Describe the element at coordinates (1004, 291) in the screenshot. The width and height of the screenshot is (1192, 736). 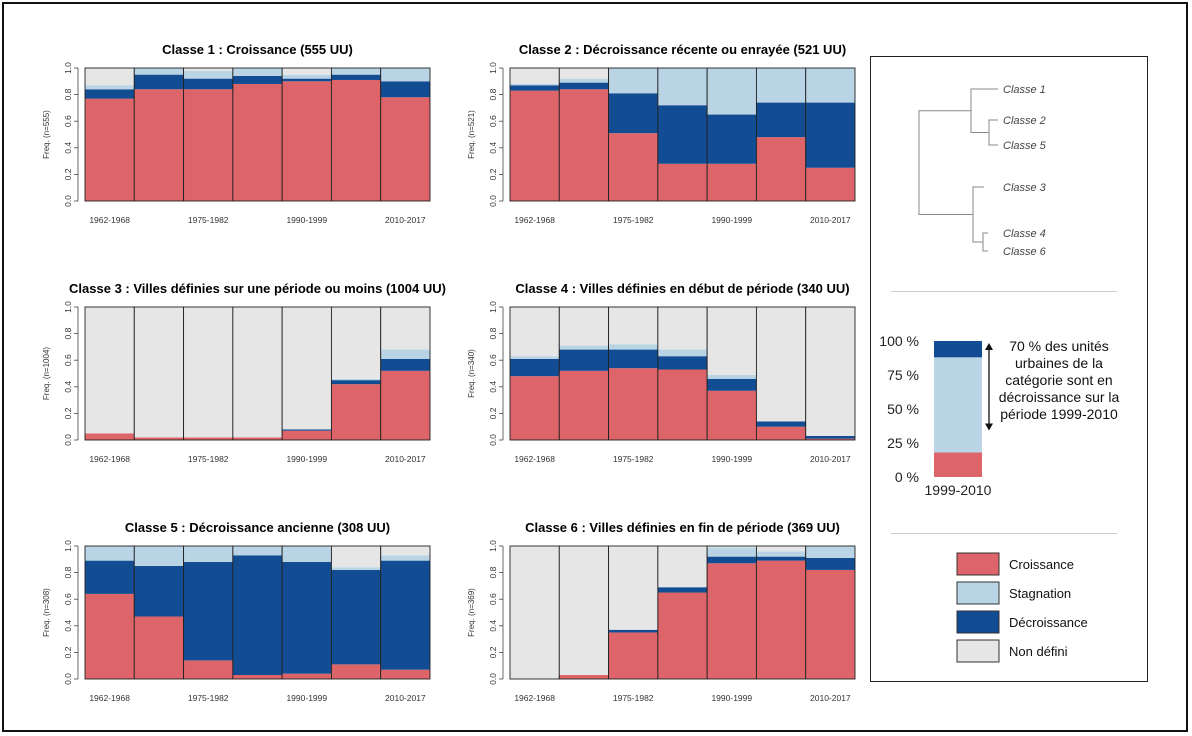
I see `separator-top` at that location.